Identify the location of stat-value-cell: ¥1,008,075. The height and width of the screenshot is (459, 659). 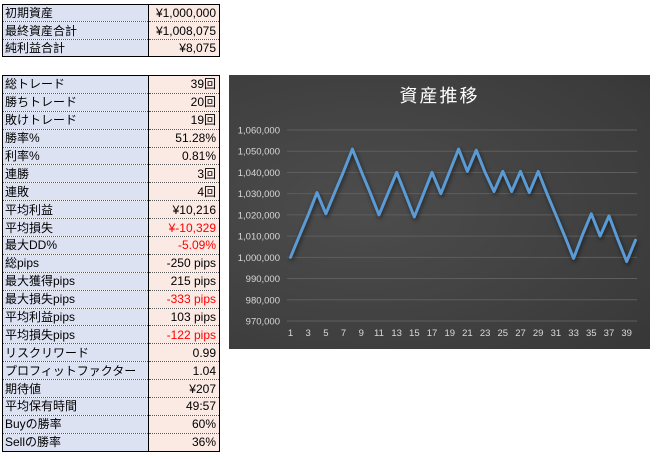
(184, 30).